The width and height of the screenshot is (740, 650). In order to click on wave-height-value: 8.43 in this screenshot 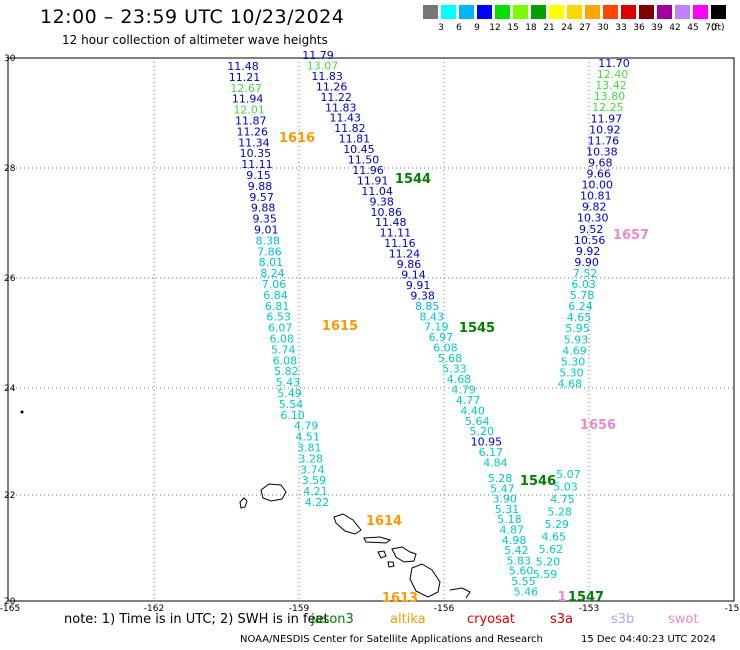, I will do `click(432, 316)`.